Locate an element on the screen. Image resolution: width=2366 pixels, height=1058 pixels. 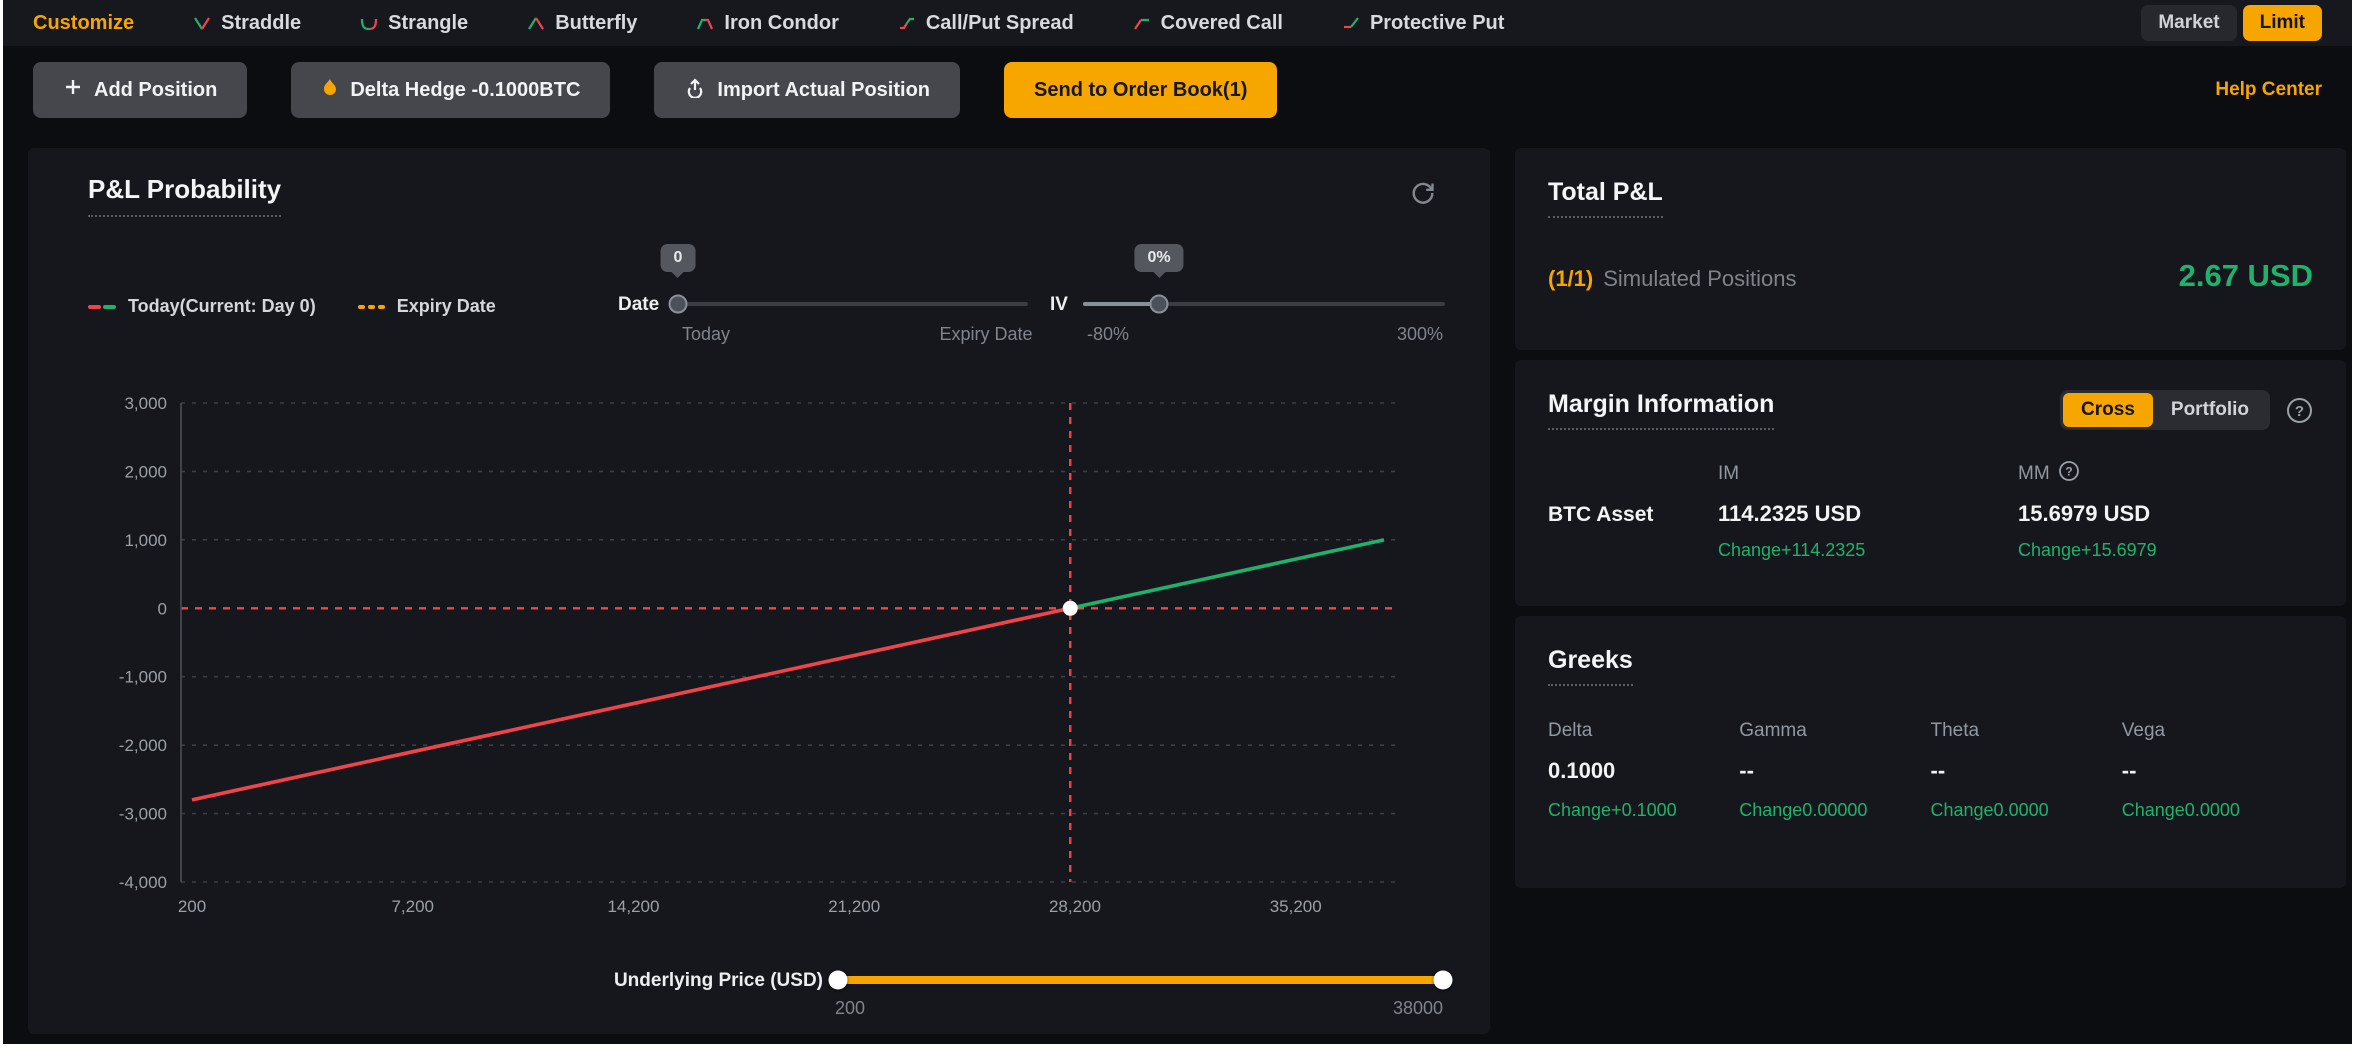
margin-help-icon: ? is located at coordinates (2299, 410).